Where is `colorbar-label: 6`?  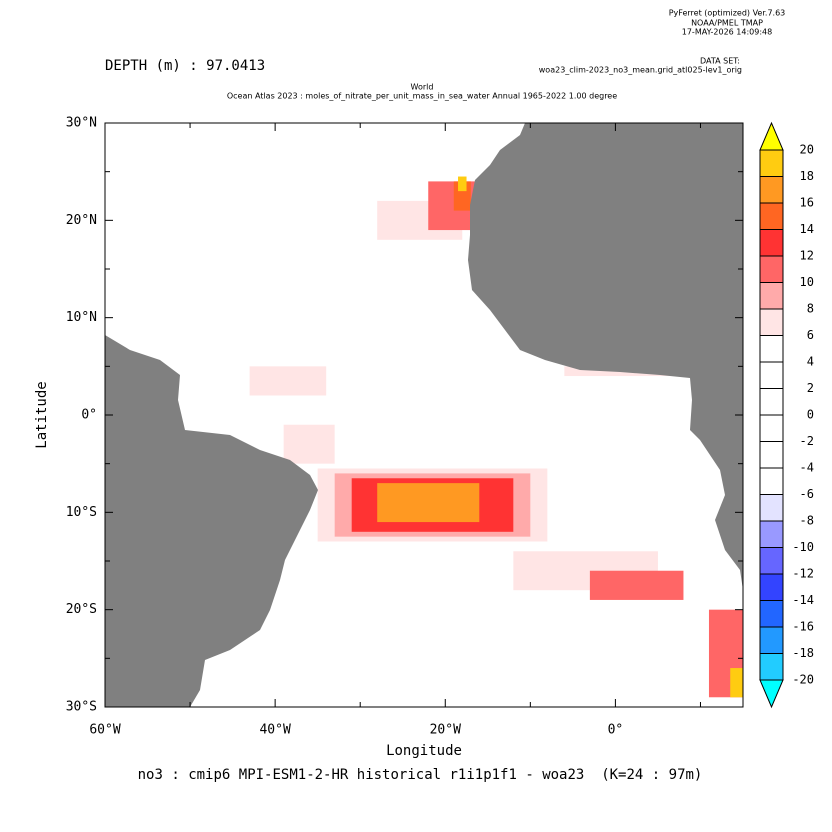
colorbar-label: 6 is located at coordinates (810, 335).